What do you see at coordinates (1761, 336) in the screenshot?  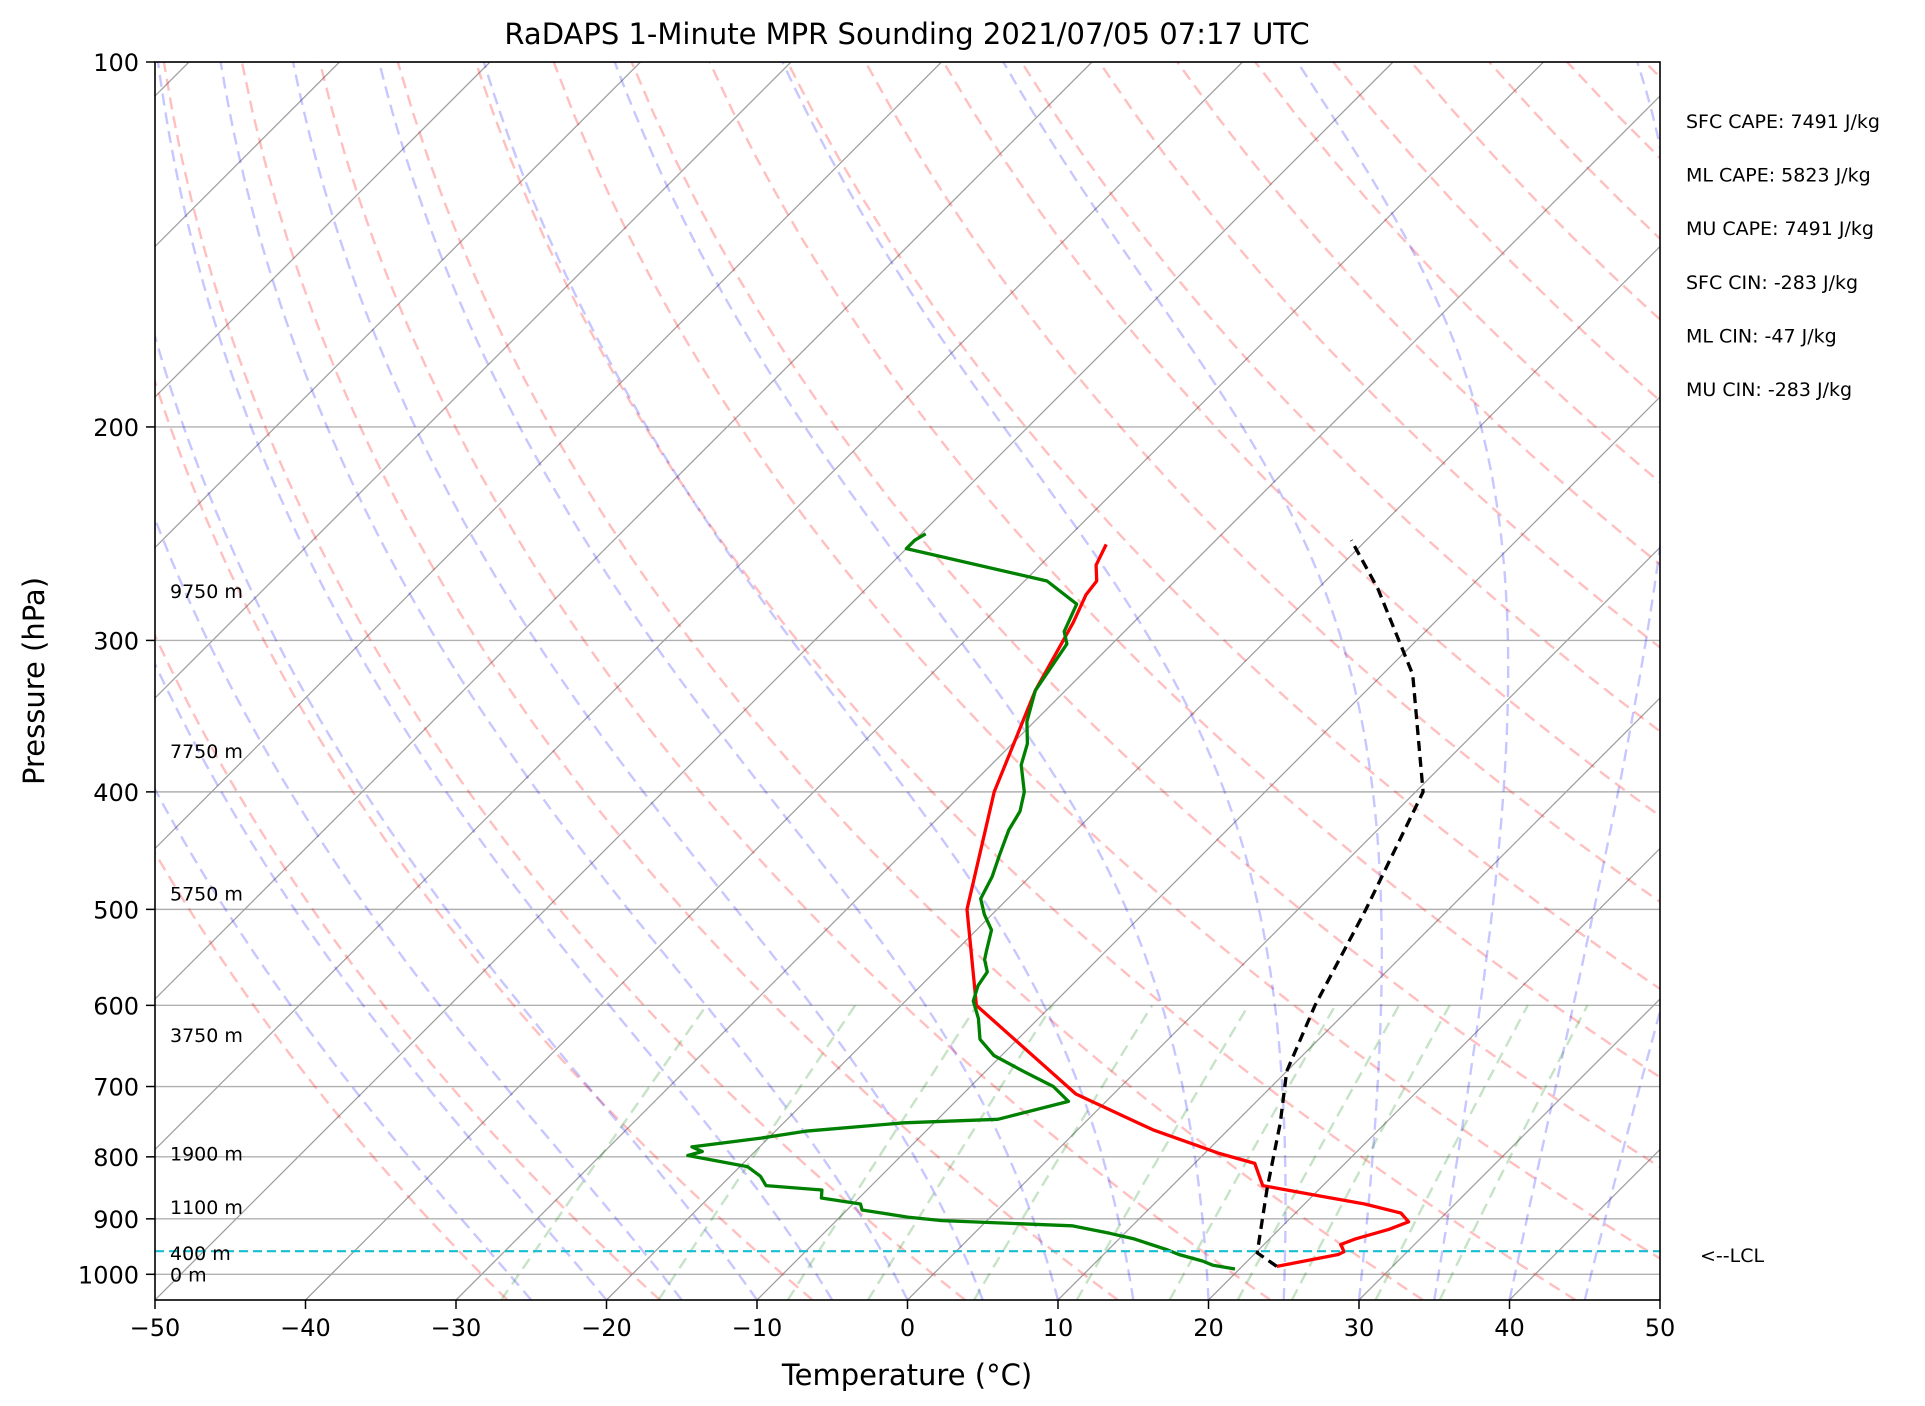 I see `index-label: ML CIN: -47 J/kg` at bounding box center [1761, 336].